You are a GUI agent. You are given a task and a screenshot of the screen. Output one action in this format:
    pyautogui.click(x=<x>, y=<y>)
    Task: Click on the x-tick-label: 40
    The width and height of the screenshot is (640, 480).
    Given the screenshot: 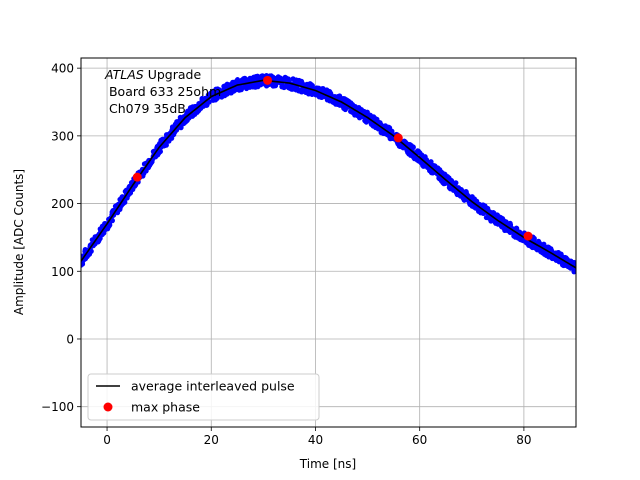 What is the action you would take?
    pyautogui.click(x=315, y=440)
    